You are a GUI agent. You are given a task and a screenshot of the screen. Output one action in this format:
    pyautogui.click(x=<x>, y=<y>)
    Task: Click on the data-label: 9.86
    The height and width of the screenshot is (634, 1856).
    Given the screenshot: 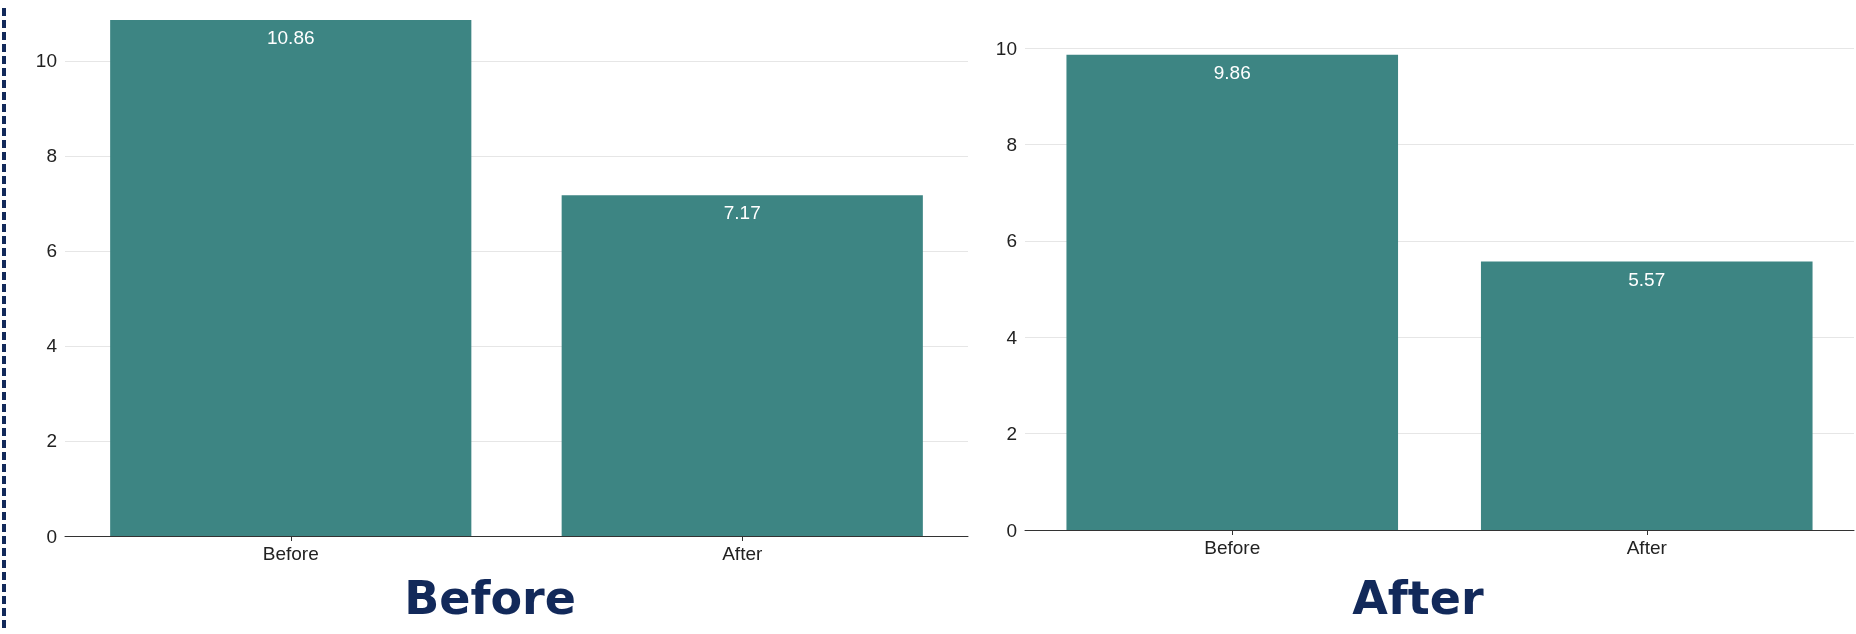 What is the action you would take?
    pyautogui.click(x=1232, y=72)
    